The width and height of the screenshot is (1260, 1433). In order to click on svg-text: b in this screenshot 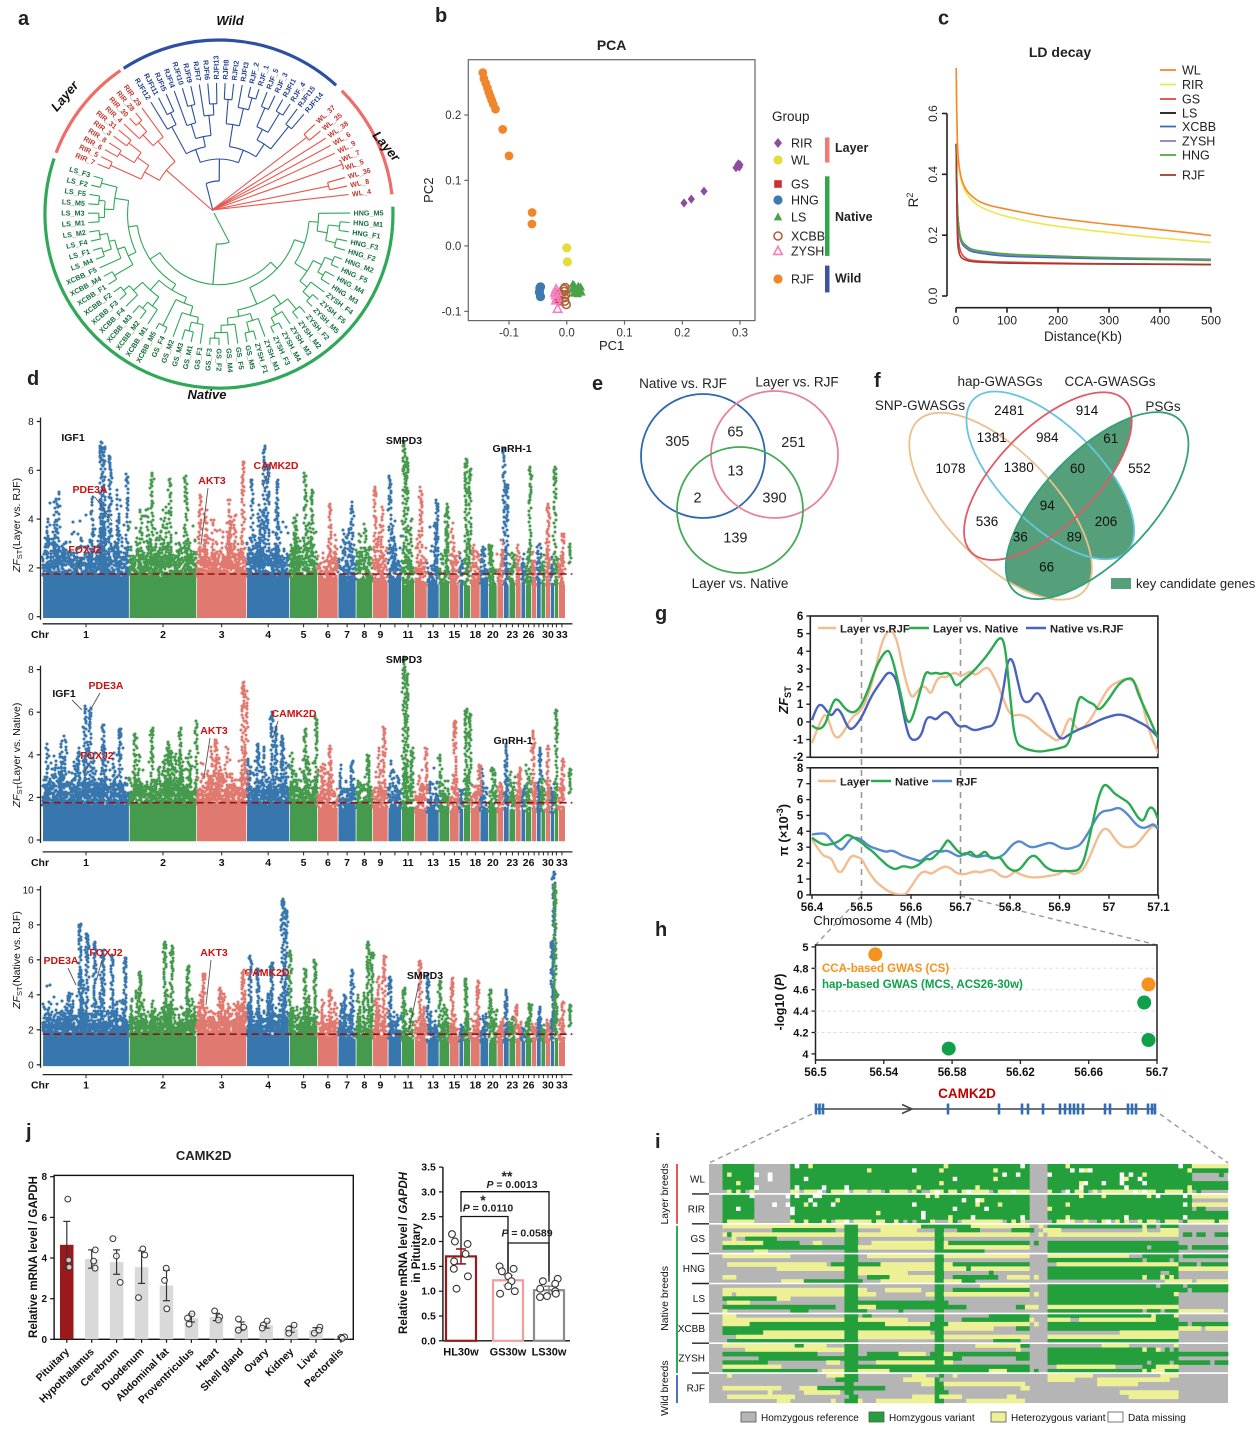, I will do `click(441, 16)`.